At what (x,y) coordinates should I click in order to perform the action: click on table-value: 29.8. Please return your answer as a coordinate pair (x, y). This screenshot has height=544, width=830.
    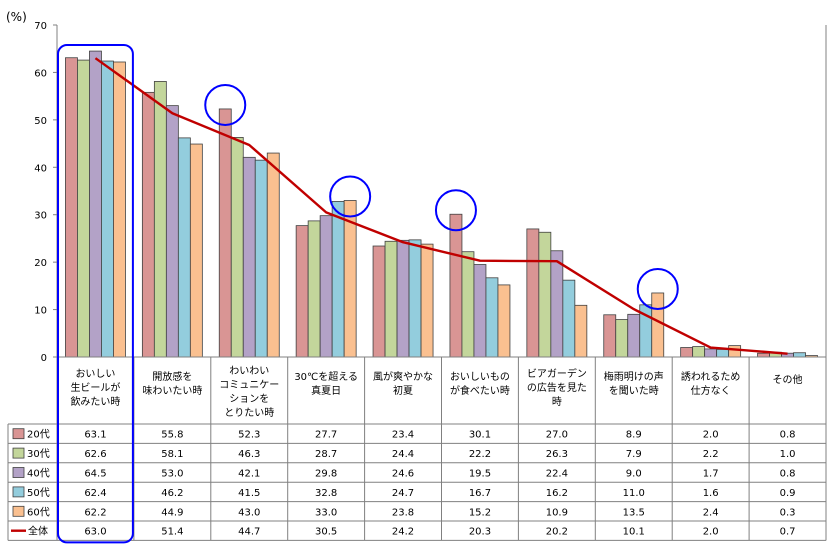
    Looking at the image, I should click on (326, 474).